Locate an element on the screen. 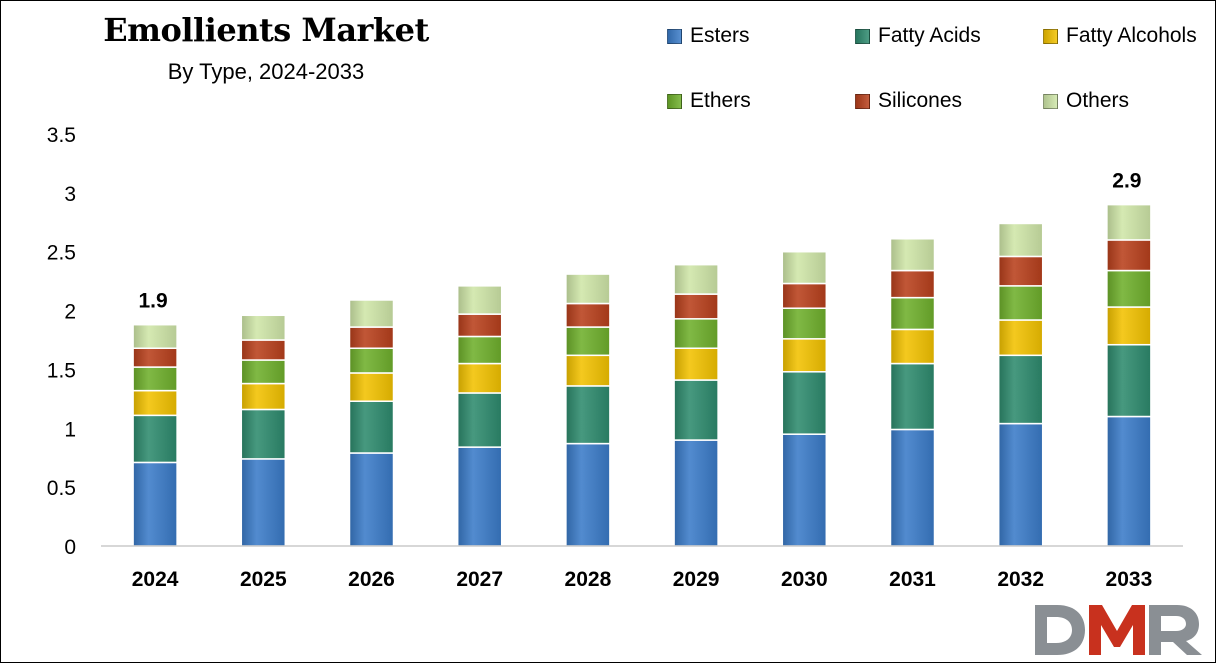 The height and width of the screenshot is (663, 1216). y-tick-label: 1.5 is located at coordinates (61, 370).